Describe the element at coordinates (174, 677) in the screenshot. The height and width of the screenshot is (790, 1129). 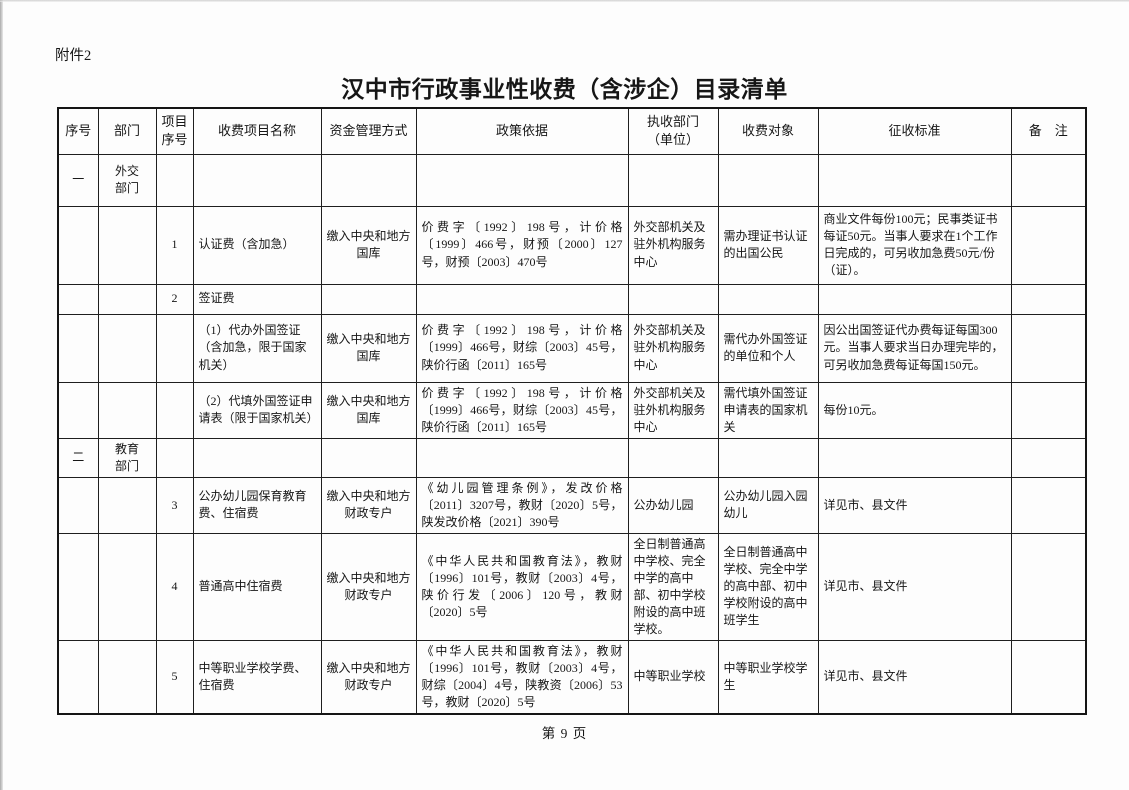
I see `table-cell: 5` at that location.